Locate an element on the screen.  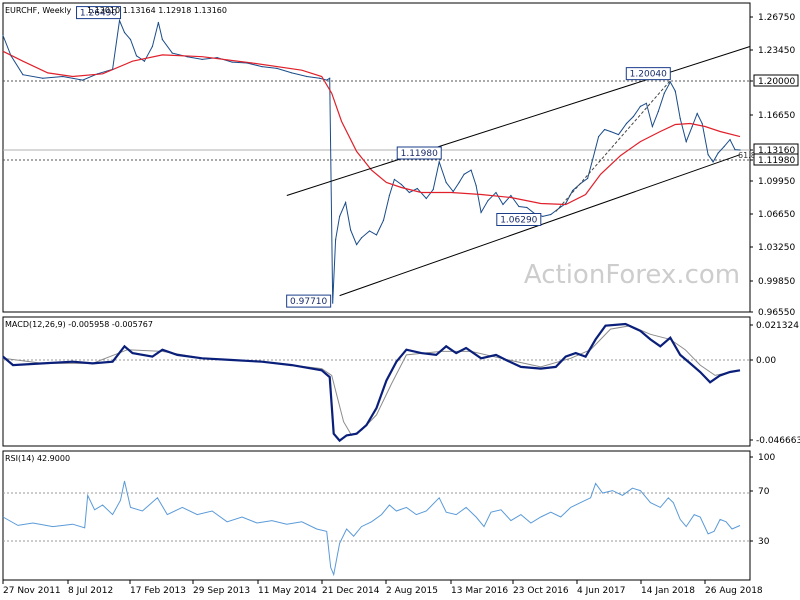
price-panel-ohlc: 1.13010 1.13164 1.12918 1.13160 is located at coordinates (157, 10).